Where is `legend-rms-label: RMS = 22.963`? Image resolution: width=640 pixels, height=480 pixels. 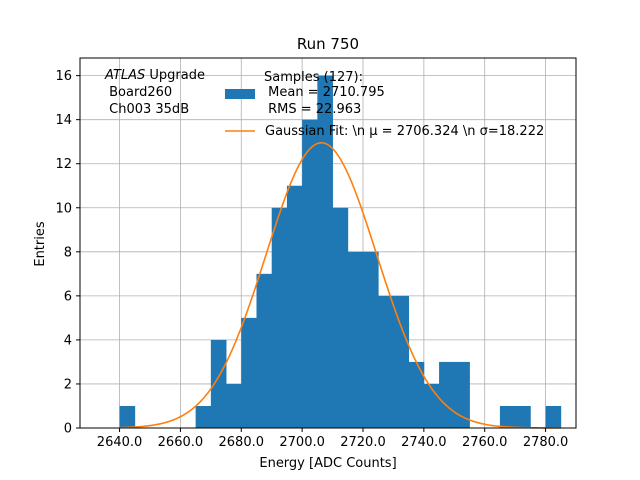 legend-rms-label: RMS = 22.963 is located at coordinates (312, 109).